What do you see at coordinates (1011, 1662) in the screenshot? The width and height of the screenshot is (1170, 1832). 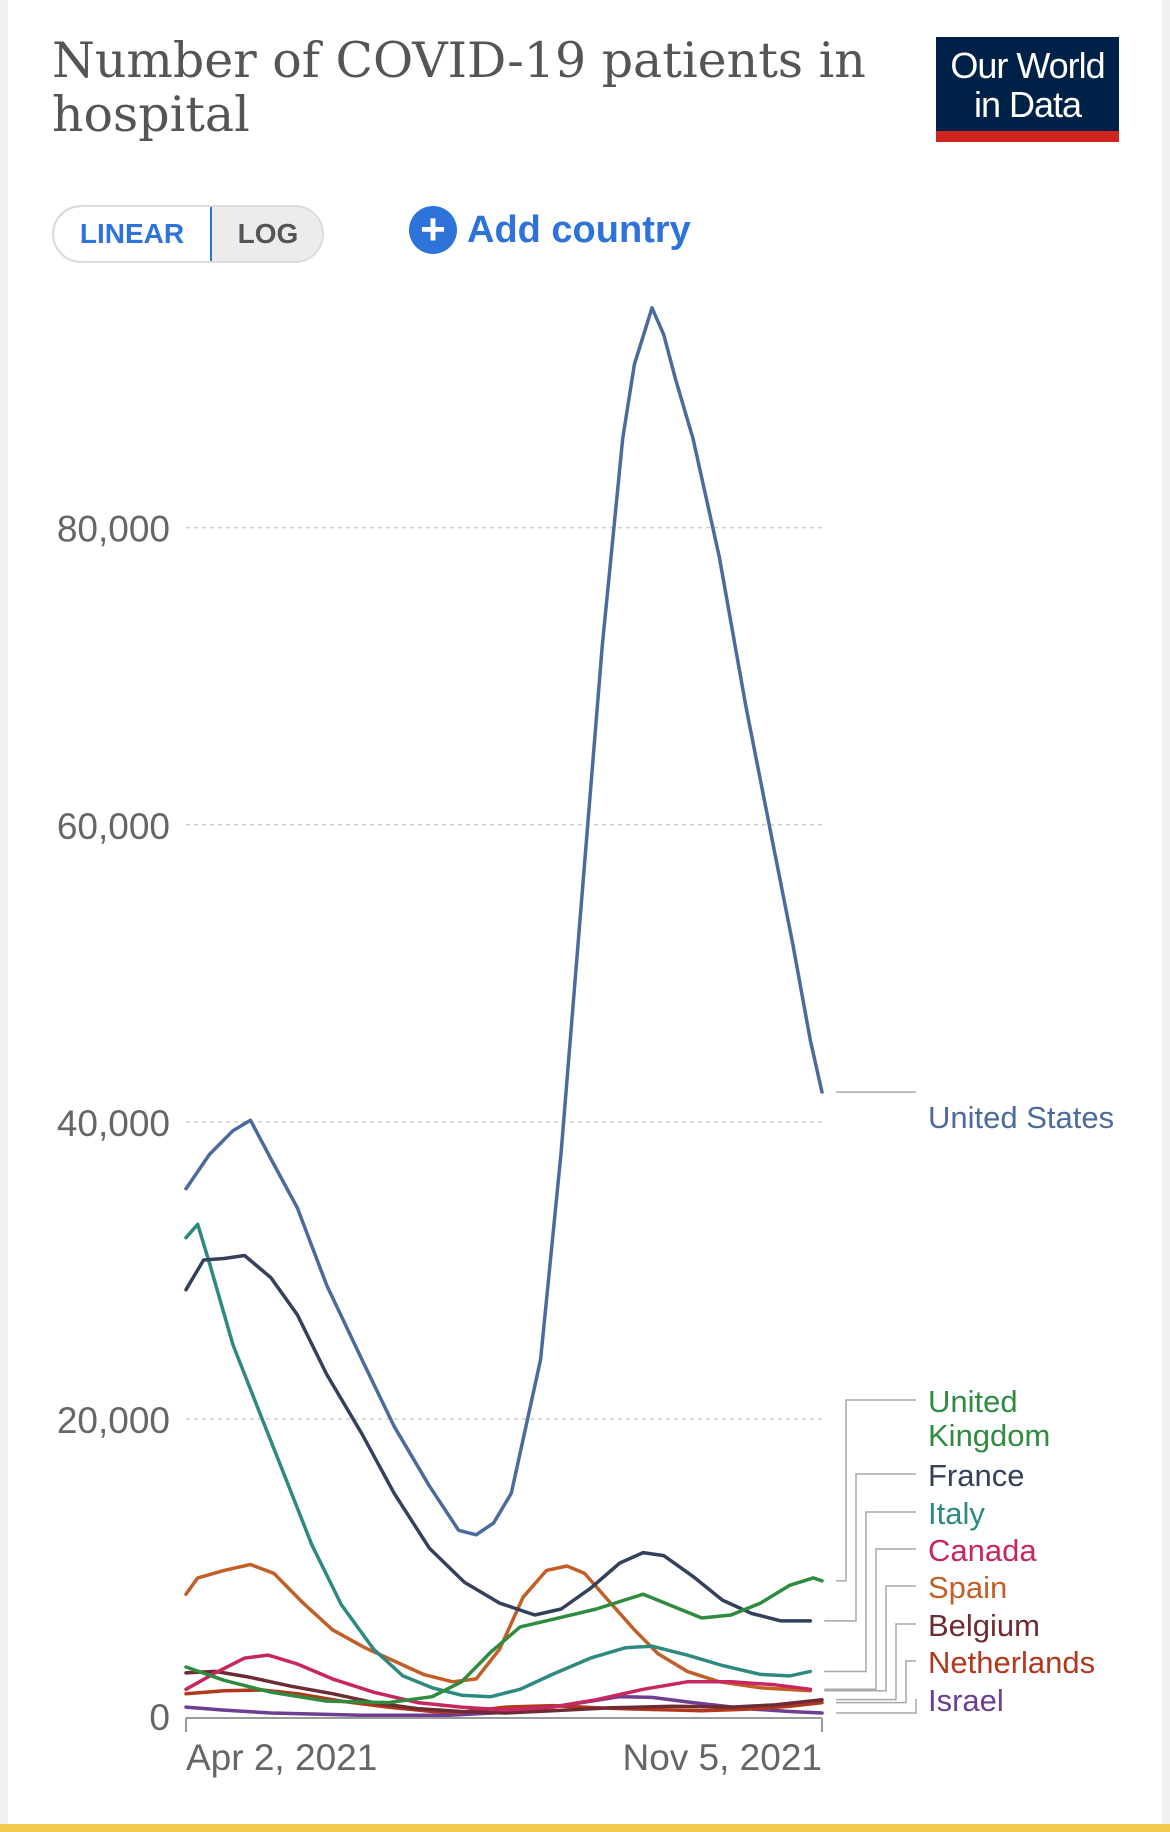 I see `legend-label: Netherlands` at bounding box center [1011, 1662].